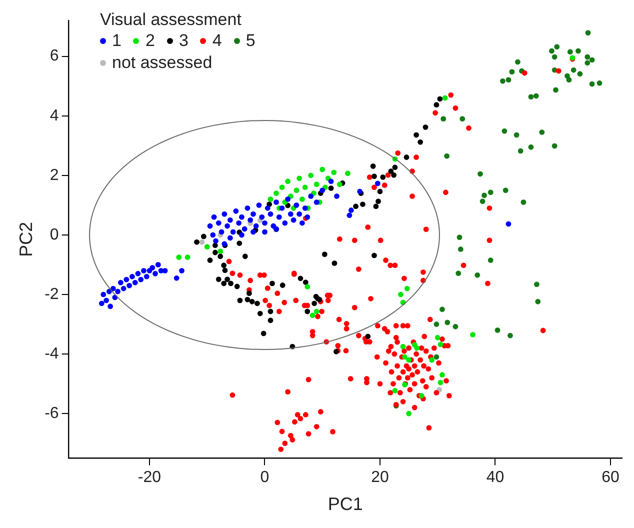 This screenshot has height=528, width=634. I want to click on x-tick-label: 40, so click(495, 477).